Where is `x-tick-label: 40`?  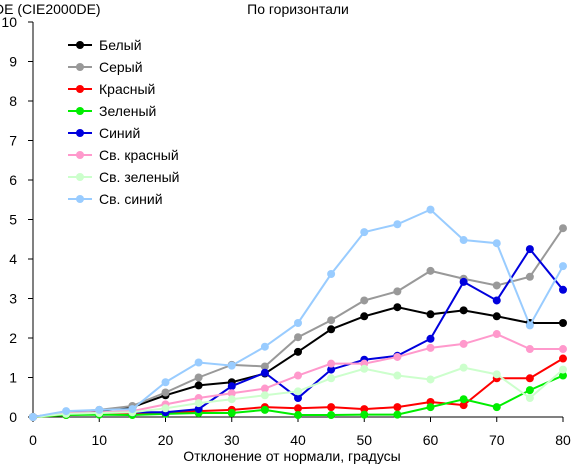
x-tick-label: 40 is located at coordinates (298, 440).